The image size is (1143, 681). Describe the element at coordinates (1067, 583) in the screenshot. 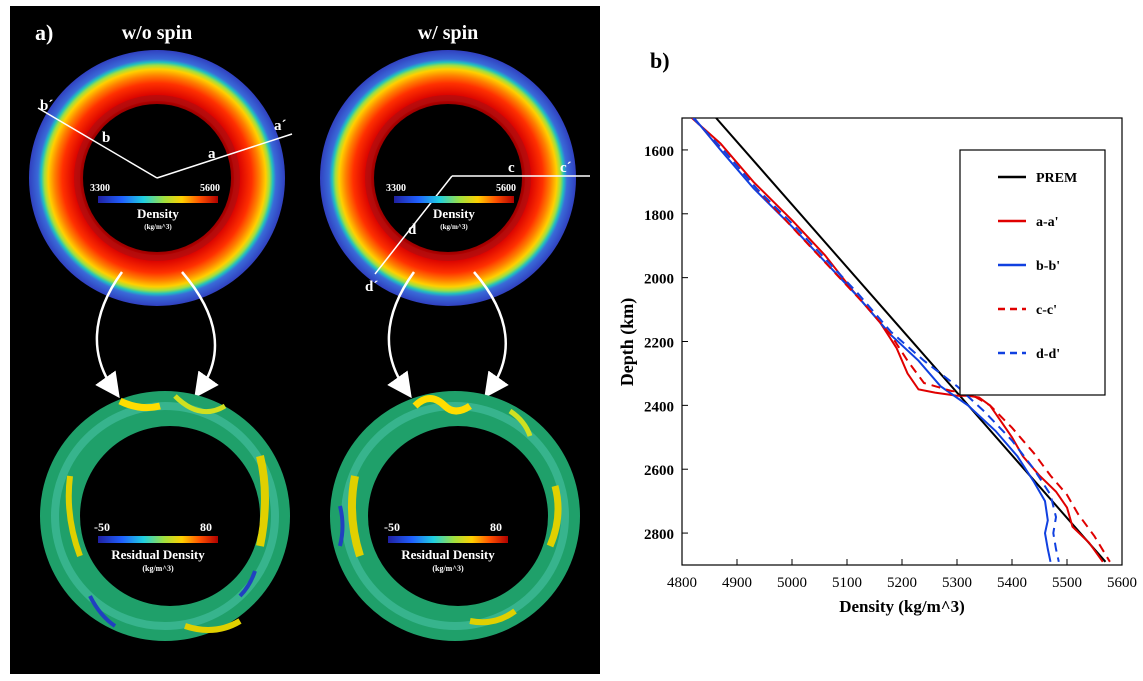

I see `x-tick-label: 5500` at that location.